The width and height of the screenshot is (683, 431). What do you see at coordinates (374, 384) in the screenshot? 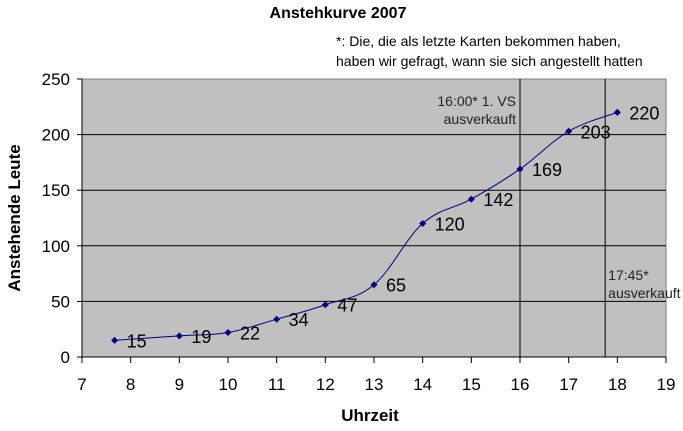
I see `x-tick-label: 13` at bounding box center [374, 384].